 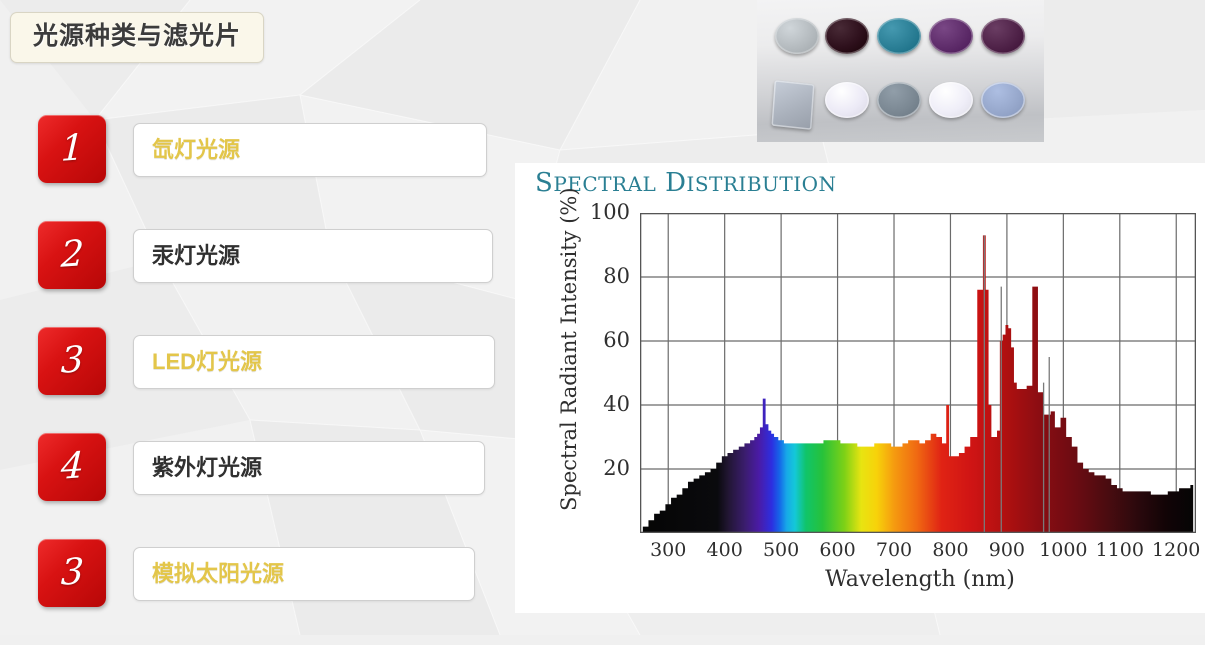 What do you see at coordinates (950, 550) in the screenshot?
I see `chart-x-tick-label: 800` at bounding box center [950, 550].